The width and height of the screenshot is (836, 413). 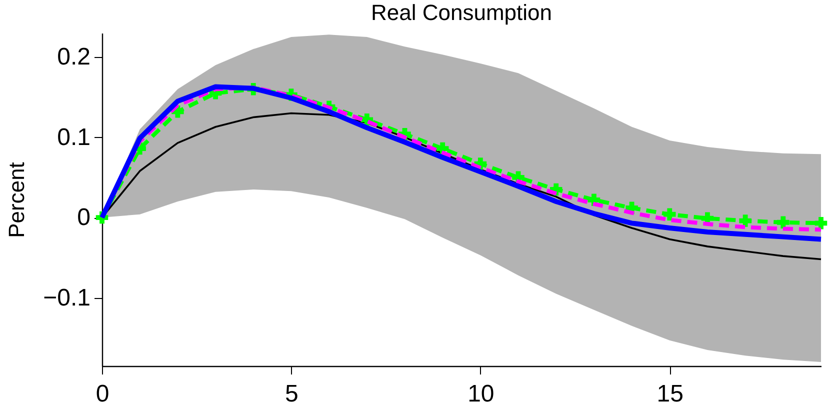 What do you see at coordinates (66, 298) in the screenshot?
I see `y-tick-label: −0.1` at bounding box center [66, 298].